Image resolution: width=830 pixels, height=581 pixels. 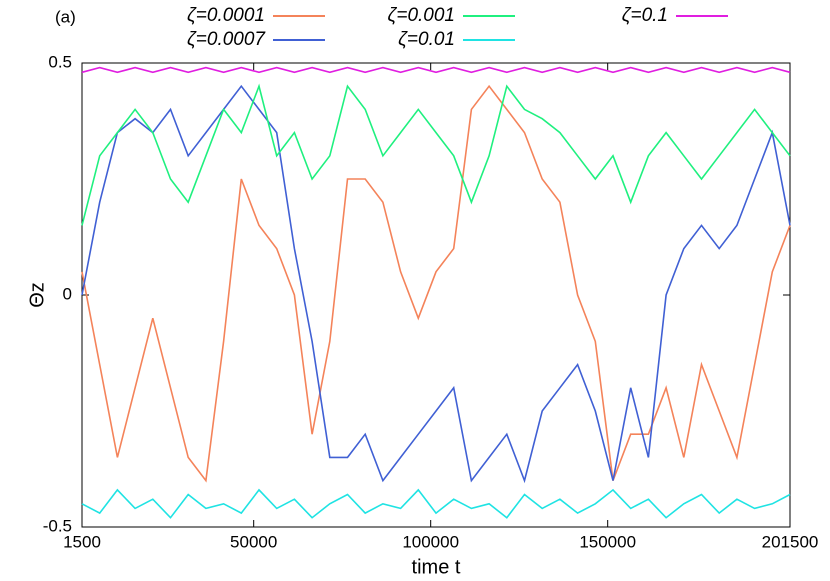 I want to click on x-tick-label: 1500, so click(x=82, y=541).